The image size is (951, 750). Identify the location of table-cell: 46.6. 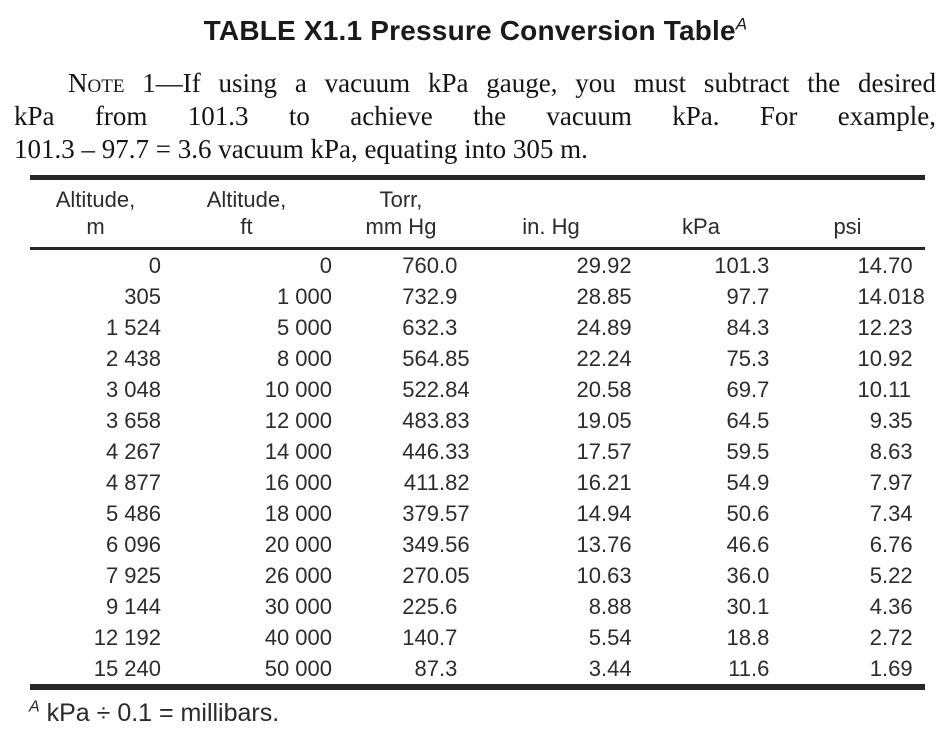
(748, 544).